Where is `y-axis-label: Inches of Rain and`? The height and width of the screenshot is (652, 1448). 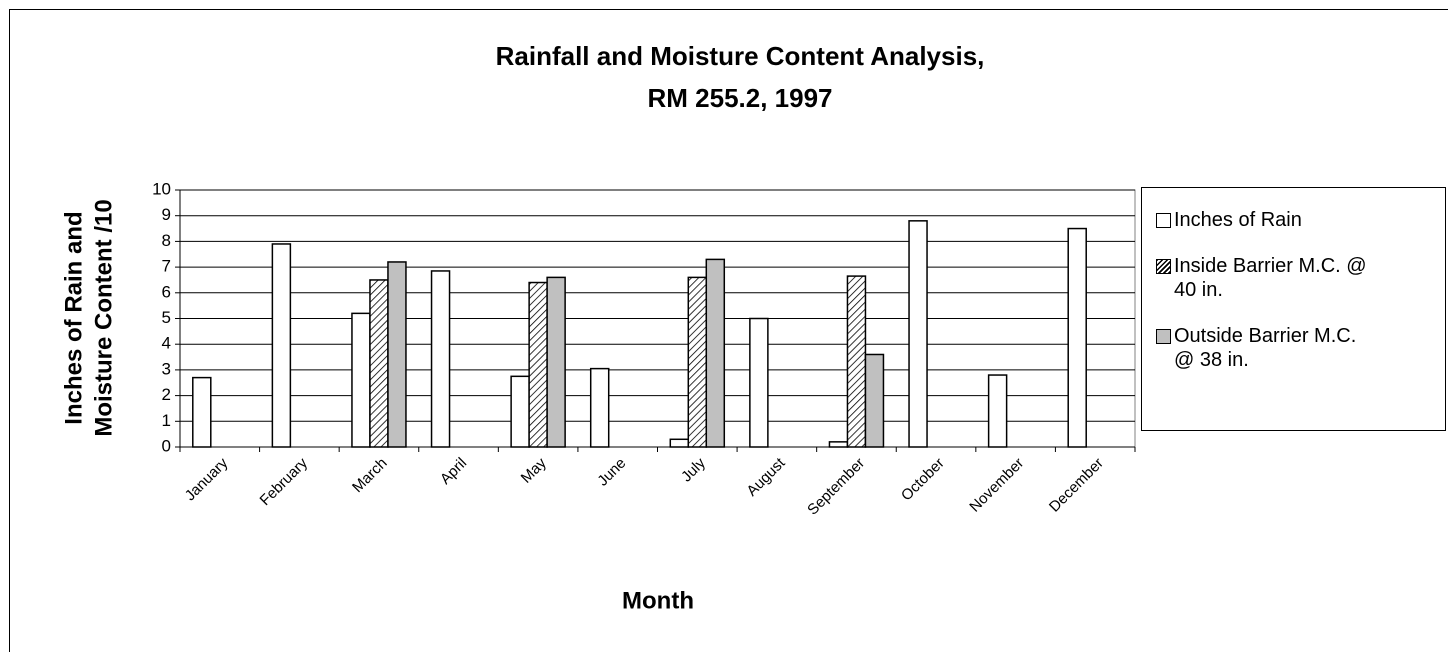 y-axis-label: Inches of Rain and is located at coordinates (73, 317).